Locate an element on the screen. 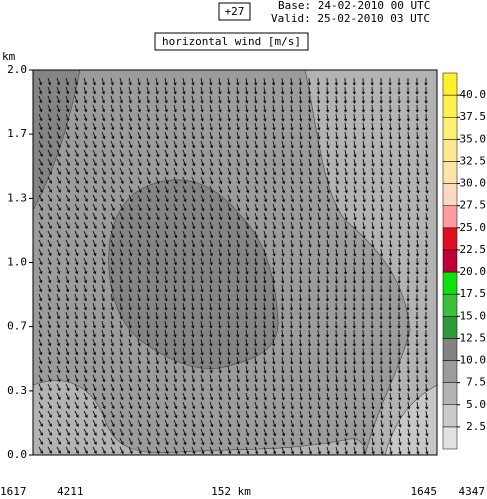  base-time: Base: 24-02-2010 00 UTC is located at coordinates (354, 6).